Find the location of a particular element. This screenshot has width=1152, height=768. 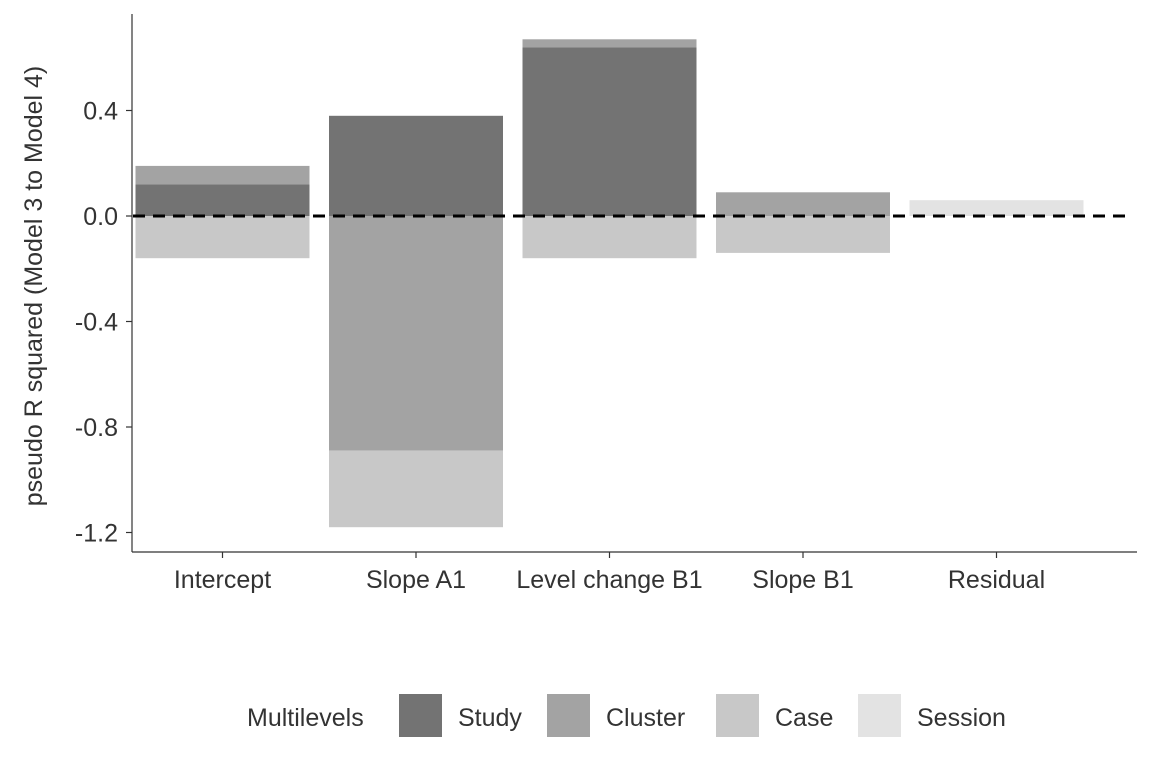

legend: Multilevels Study Cluster Case Session is located at coordinates (626, 715).